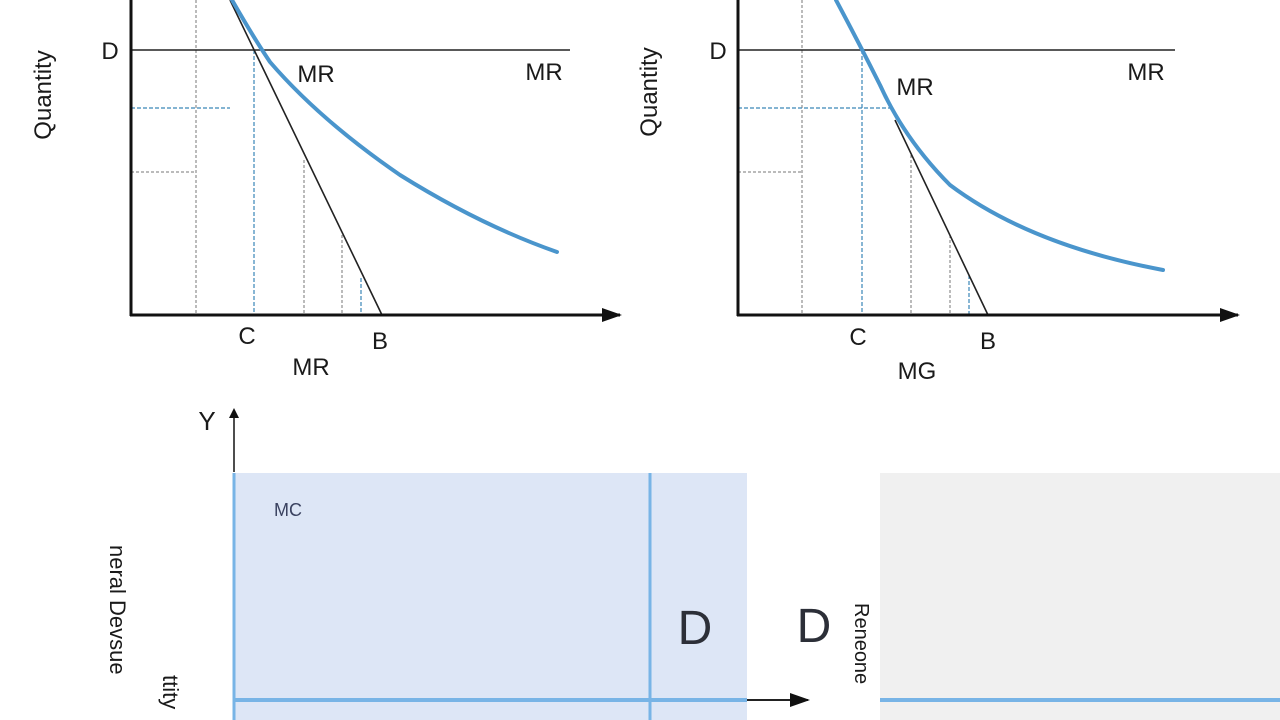 The height and width of the screenshot is (720, 1280). I want to click on gray-panel, so click(1080, 596).